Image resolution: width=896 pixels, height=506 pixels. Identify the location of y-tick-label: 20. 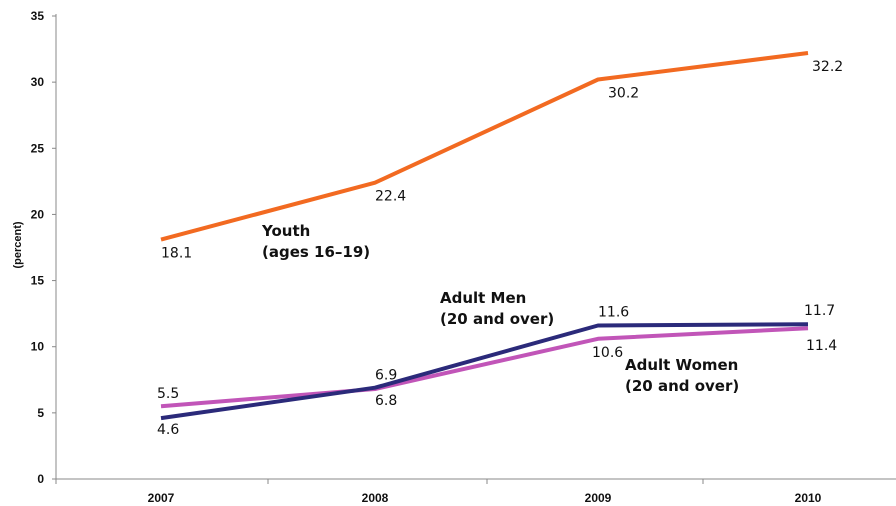
(38, 214).